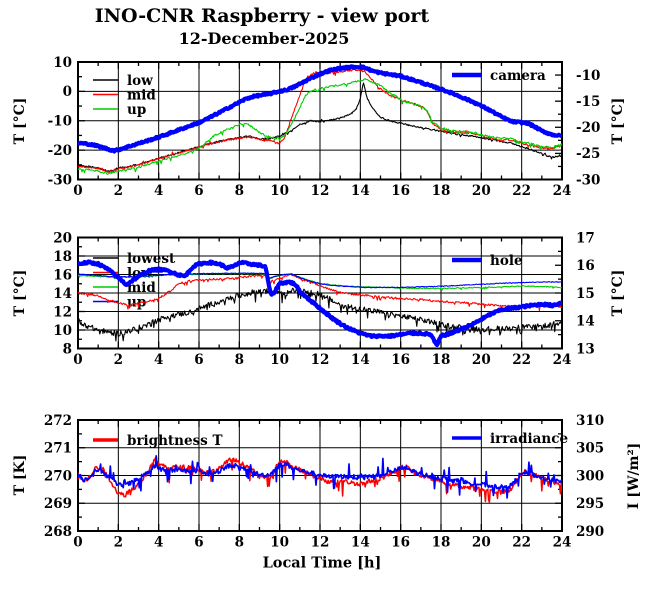  What do you see at coordinates (320, 314) in the screenshot?
I see `series-lowest-line` at bounding box center [320, 314].